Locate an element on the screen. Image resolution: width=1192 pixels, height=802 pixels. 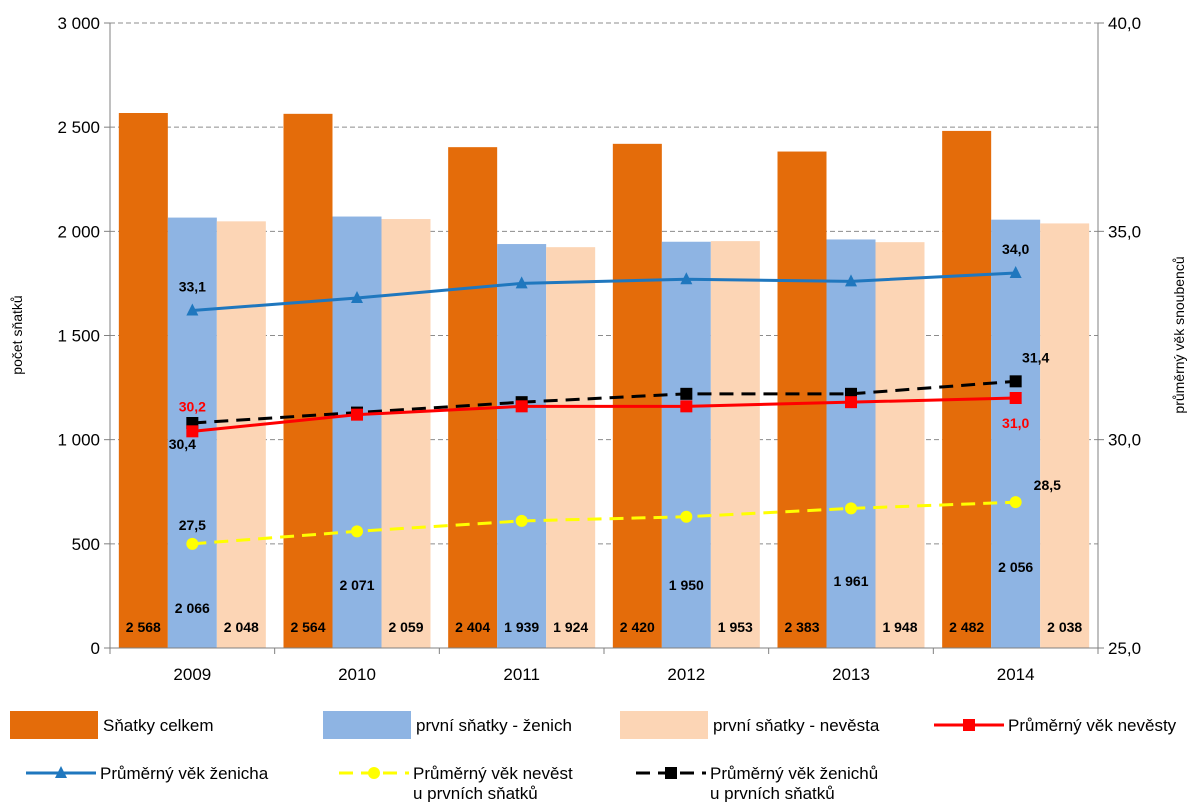
bar-value-label: 2 071 is located at coordinates (356, 585).